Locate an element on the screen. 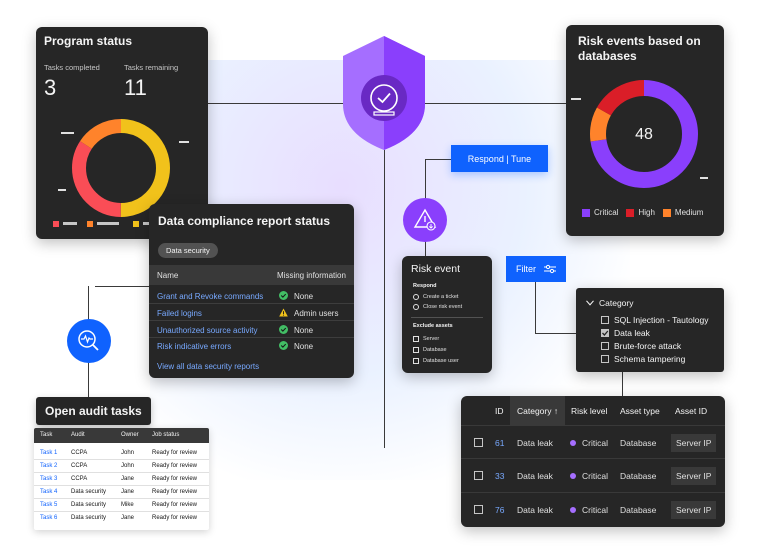 The image size is (760, 550). report-link: Grant and Revoke commands is located at coordinates (210, 296).